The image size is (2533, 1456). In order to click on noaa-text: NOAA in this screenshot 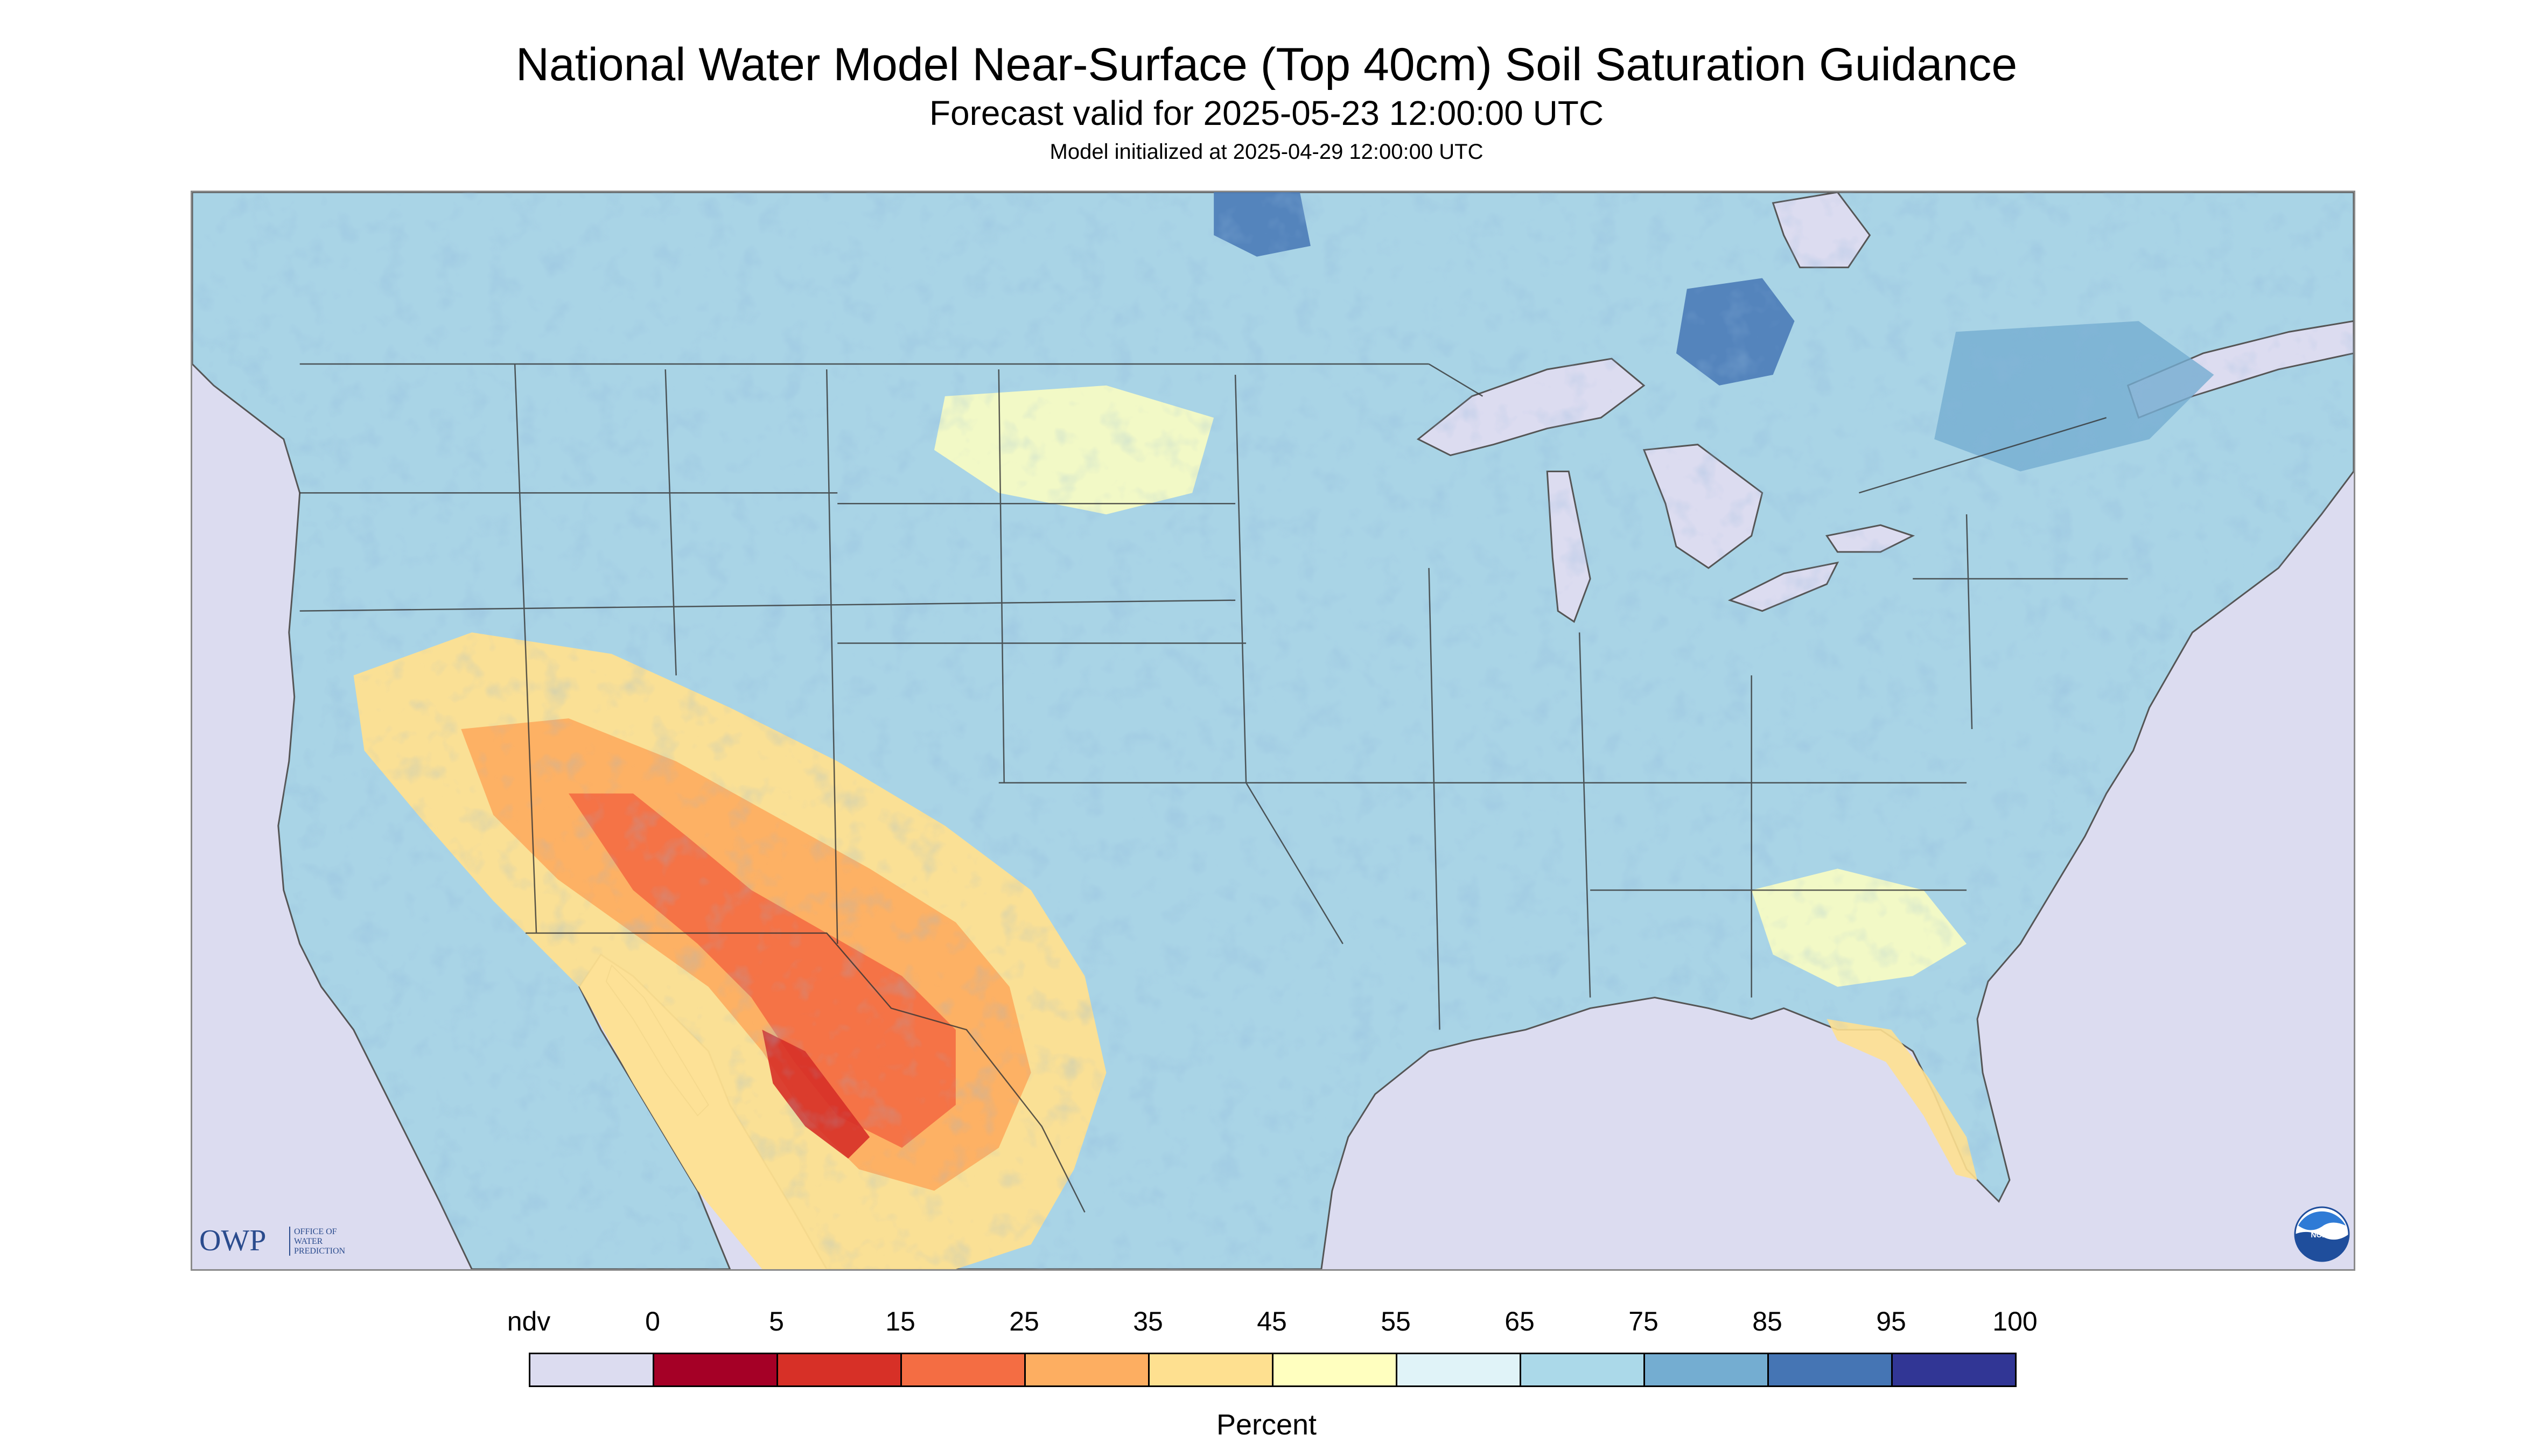, I will do `click(2322, 1234)`.